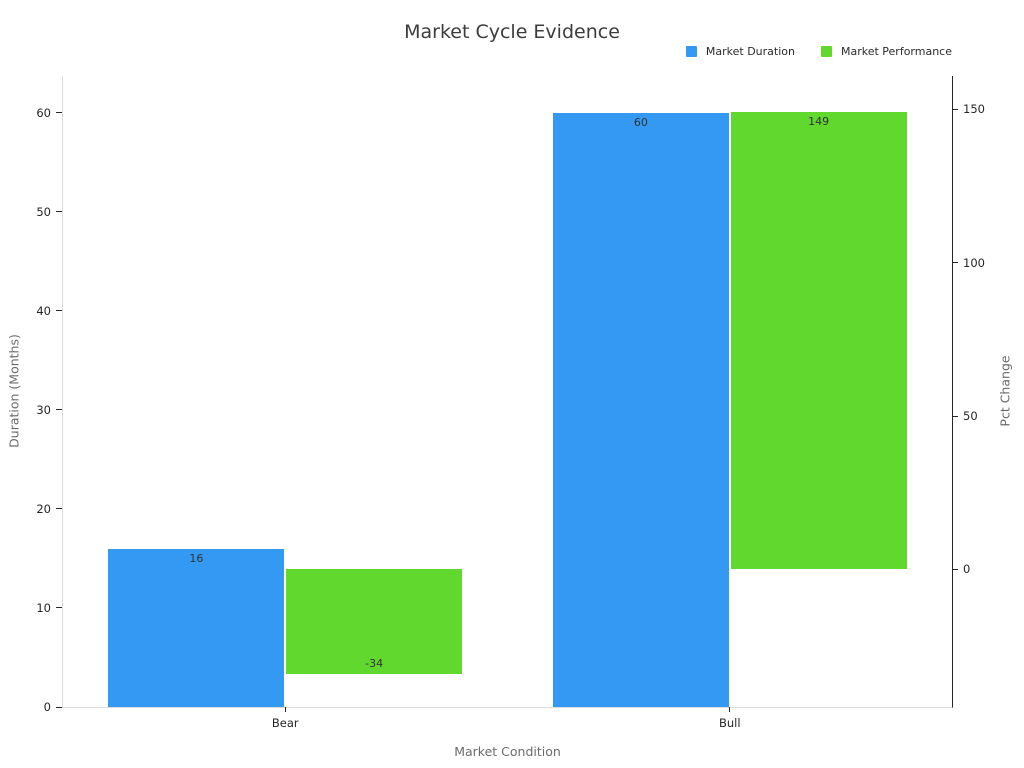  Describe the element at coordinates (507, 751) in the screenshot. I see `x-axis-title: Market Condition` at that location.